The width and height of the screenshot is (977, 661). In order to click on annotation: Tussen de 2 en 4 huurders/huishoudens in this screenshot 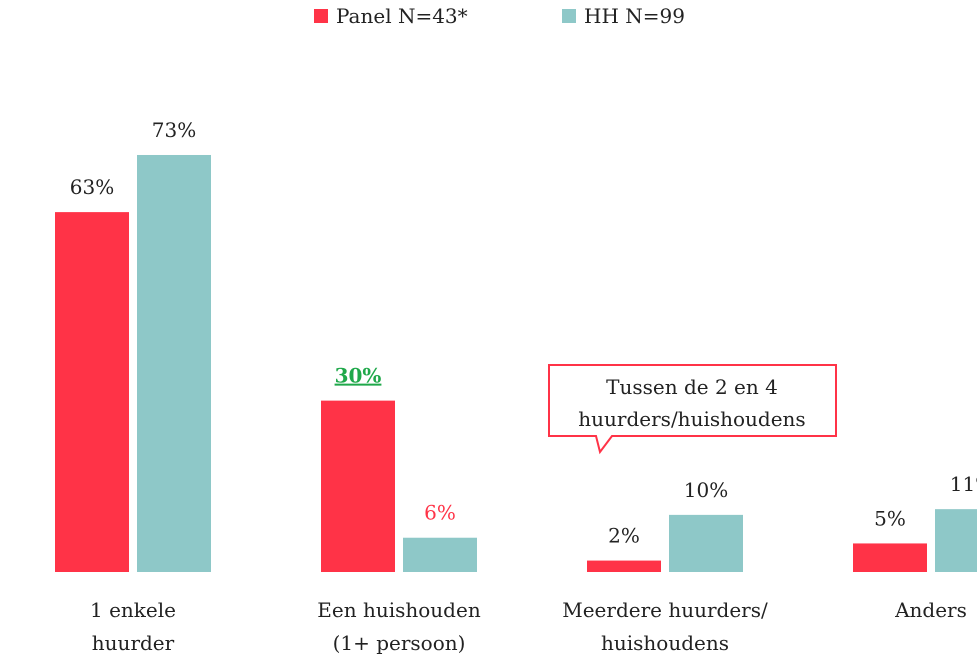, I will do `click(691, 403)`.